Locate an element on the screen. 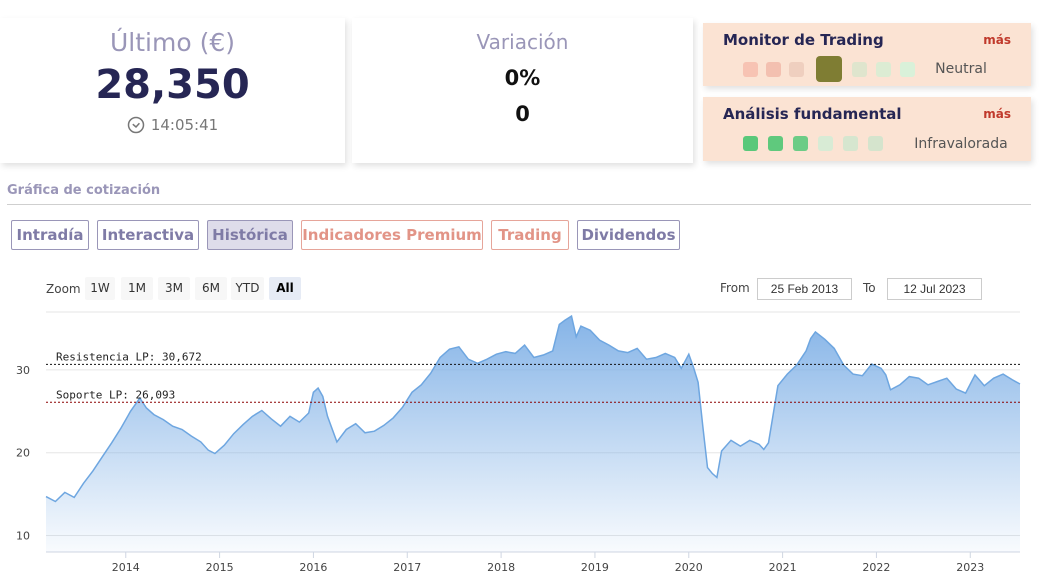 Image resolution: width=1041 pixels, height=584 pixels. trading-monitor-title: Monitor de Trading is located at coordinates (803, 40).